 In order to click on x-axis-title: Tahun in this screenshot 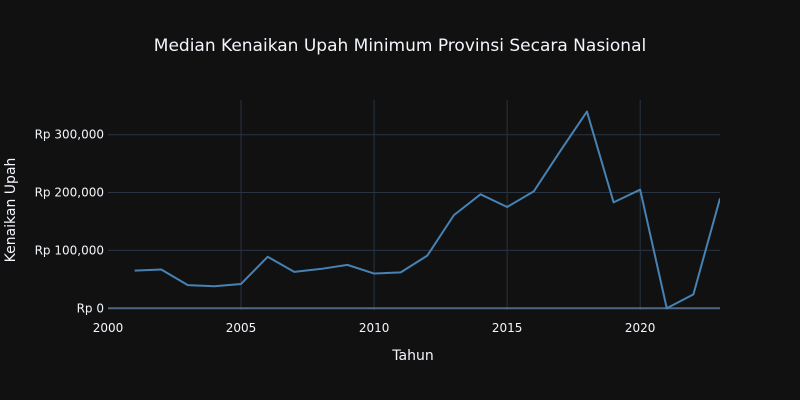, I will do `click(412, 356)`.